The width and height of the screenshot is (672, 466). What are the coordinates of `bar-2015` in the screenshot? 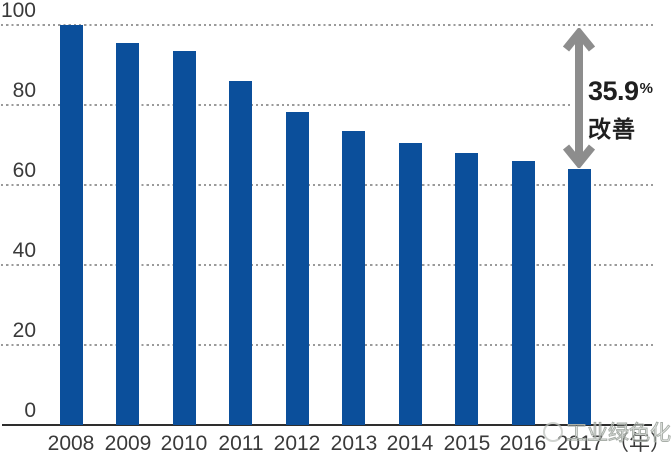 It's located at (466, 289).